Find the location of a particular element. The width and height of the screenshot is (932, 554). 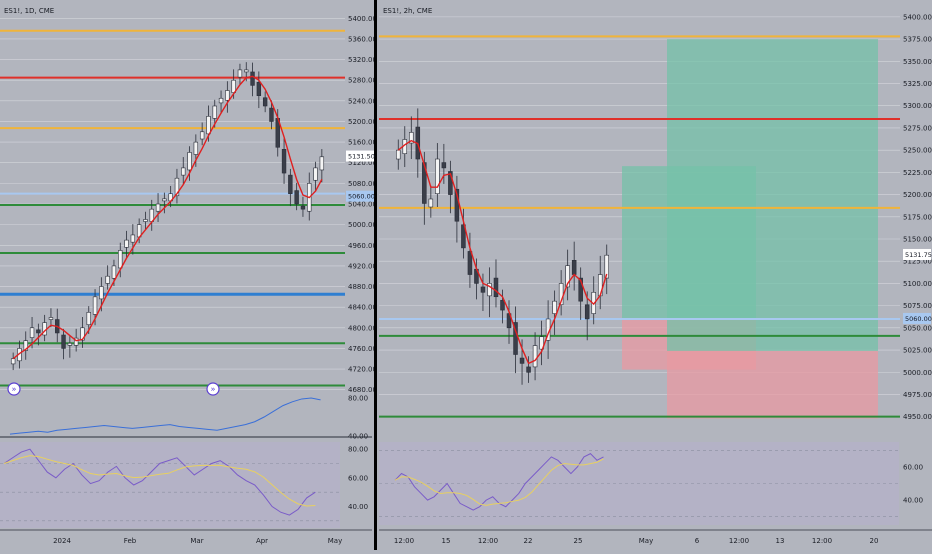

rsi-line is located at coordinates (159, 482).